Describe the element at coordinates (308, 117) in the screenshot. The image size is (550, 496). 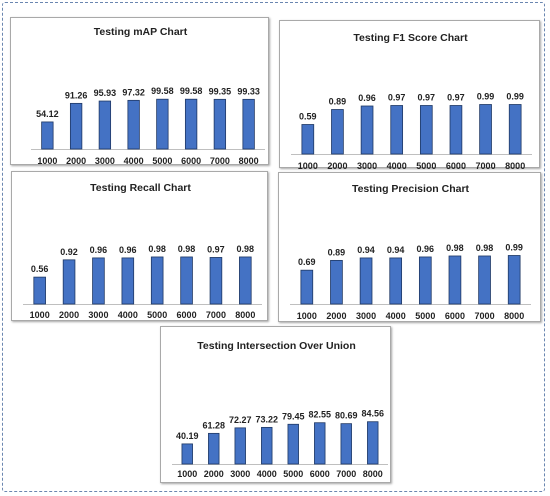
I see `data-label: 0.59` at that location.